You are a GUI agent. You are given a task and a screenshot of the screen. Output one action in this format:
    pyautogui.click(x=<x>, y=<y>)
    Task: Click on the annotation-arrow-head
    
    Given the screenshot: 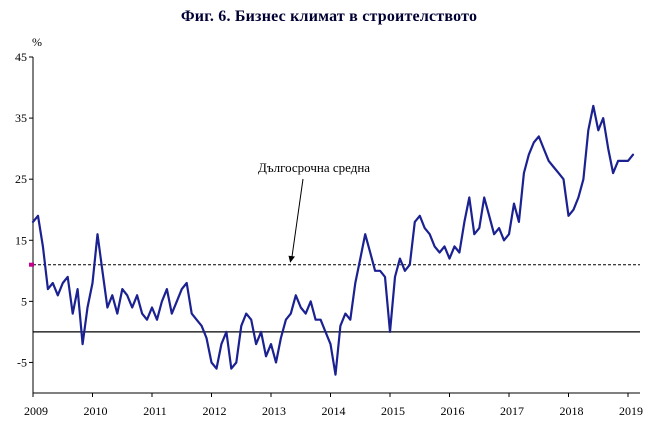 What is the action you would take?
    pyautogui.click(x=291, y=259)
    